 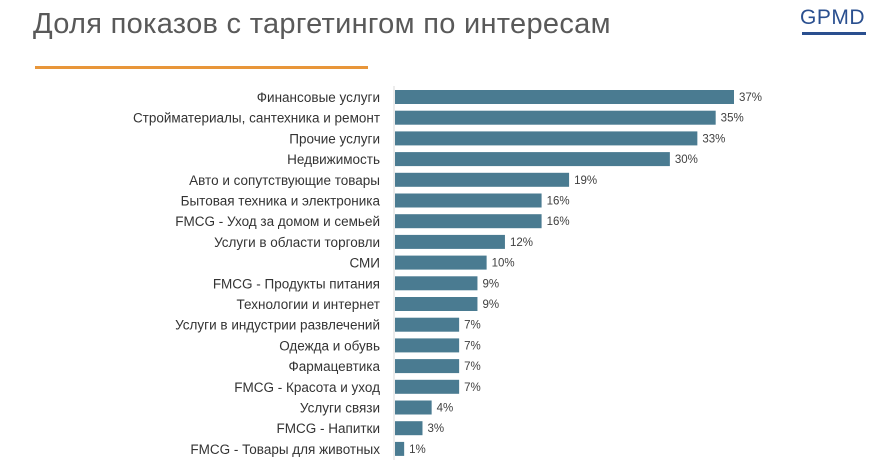 What do you see at coordinates (435, 429) in the screenshot?
I see `data-label: 3%` at bounding box center [435, 429].